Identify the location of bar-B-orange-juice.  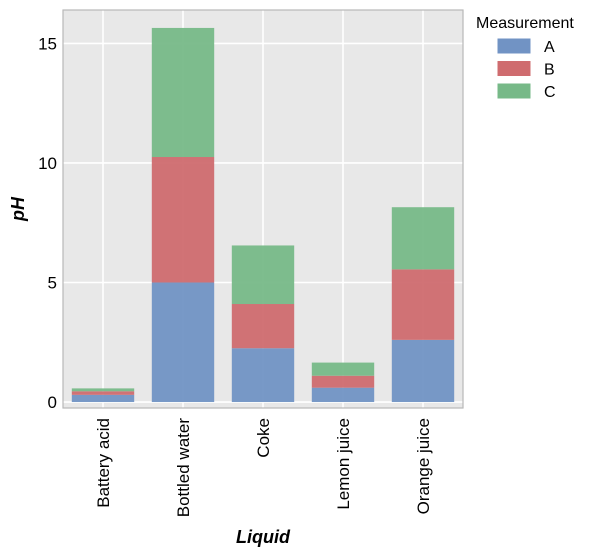
(423, 304).